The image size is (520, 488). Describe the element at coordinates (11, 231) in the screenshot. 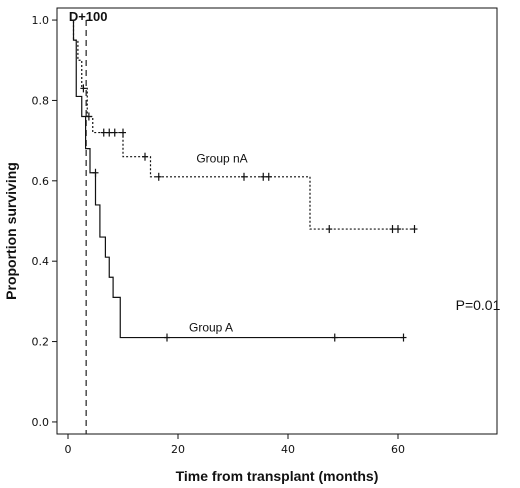

I see `y-axis-title: Proportion surviving` at that location.